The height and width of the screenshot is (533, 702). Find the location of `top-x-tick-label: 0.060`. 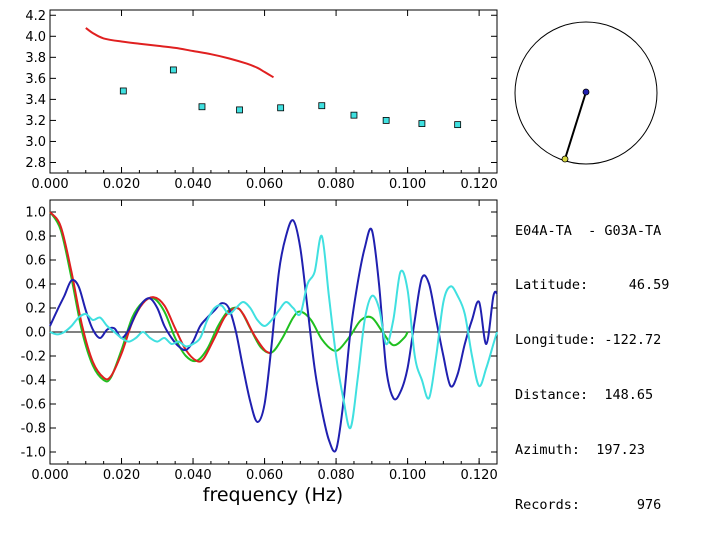

top-x-tick-label: 0.060 is located at coordinates (264, 184).